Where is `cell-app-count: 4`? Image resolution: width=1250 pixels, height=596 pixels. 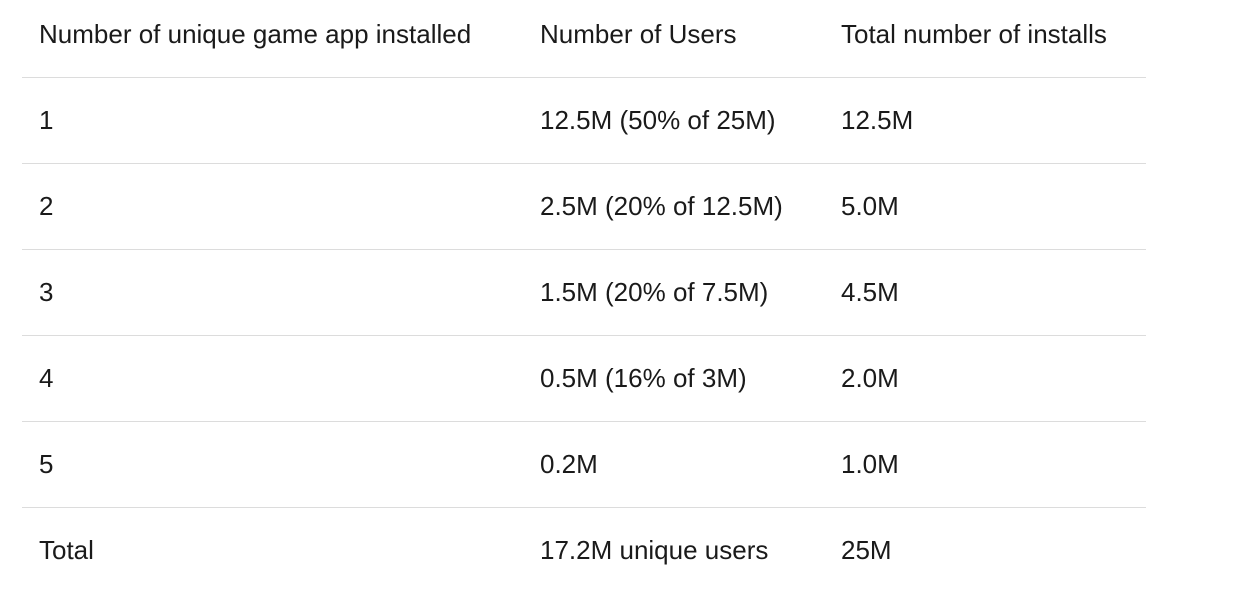 cell-app-count: 4 is located at coordinates (272, 378).